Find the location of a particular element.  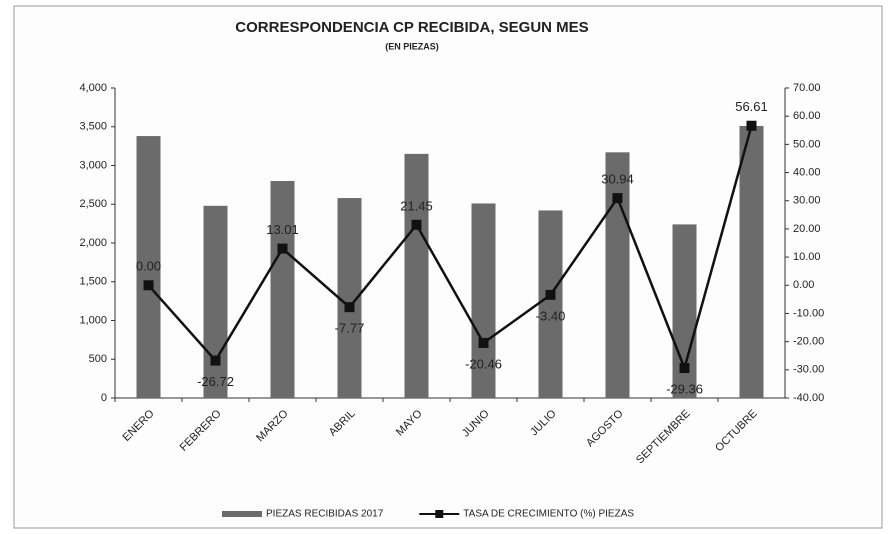

data-label: -20.46 is located at coordinates (483, 363).